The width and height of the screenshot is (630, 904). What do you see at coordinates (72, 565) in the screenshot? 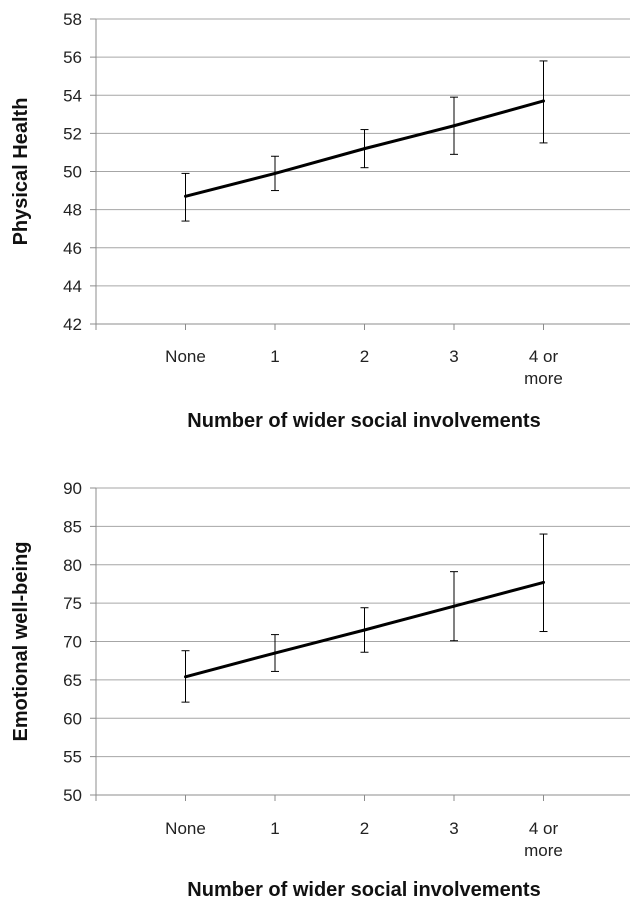
I see `y-tick-label: 80` at bounding box center [72, 565].